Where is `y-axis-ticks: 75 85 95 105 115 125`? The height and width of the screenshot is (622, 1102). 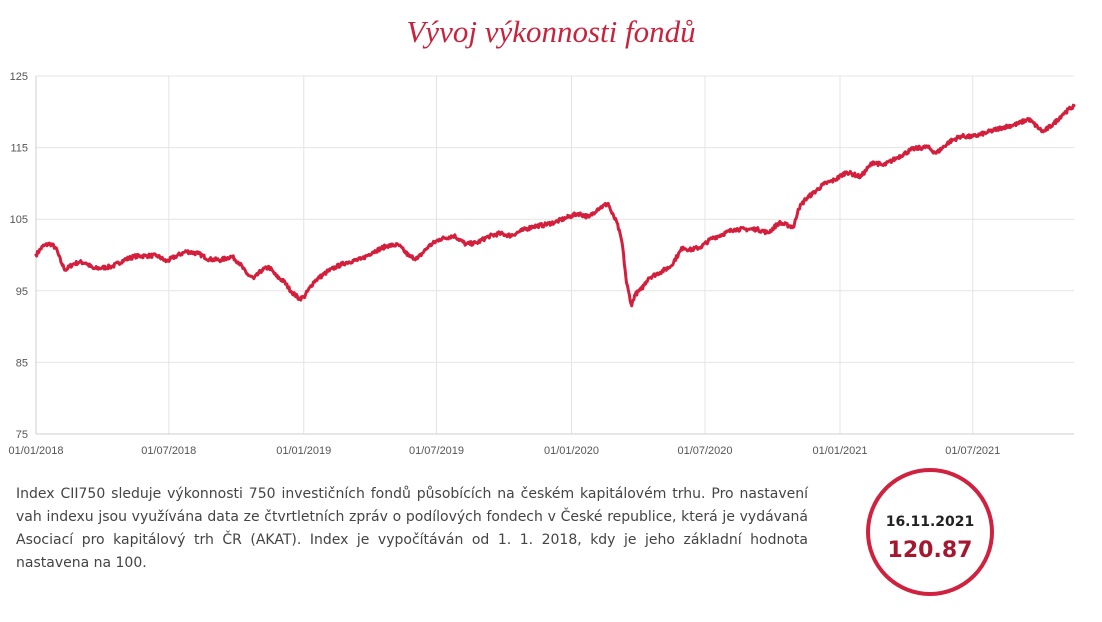 y-axis-ticks: 75 85 95 105 115 125 is located at coordinates (19, 256).